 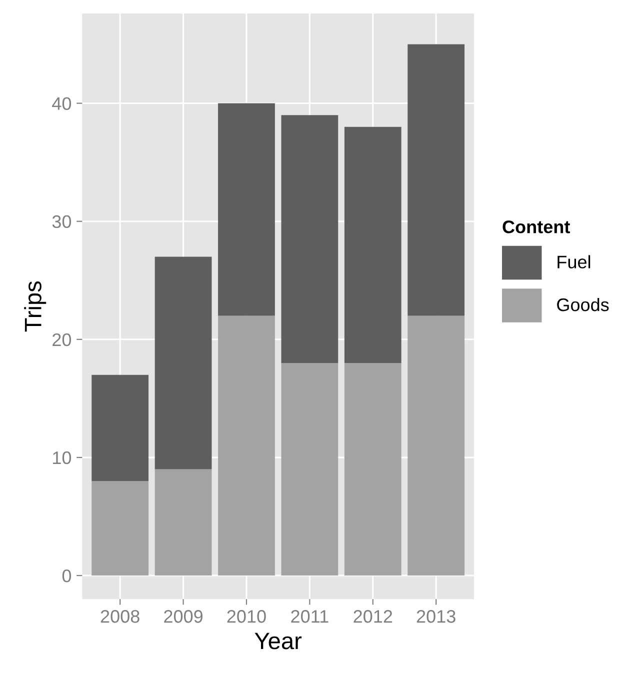 What do you see at coordinates (183, 616) in the screenshot?
I see `x-tick-label: 2009` at bounding box center [183, 616].